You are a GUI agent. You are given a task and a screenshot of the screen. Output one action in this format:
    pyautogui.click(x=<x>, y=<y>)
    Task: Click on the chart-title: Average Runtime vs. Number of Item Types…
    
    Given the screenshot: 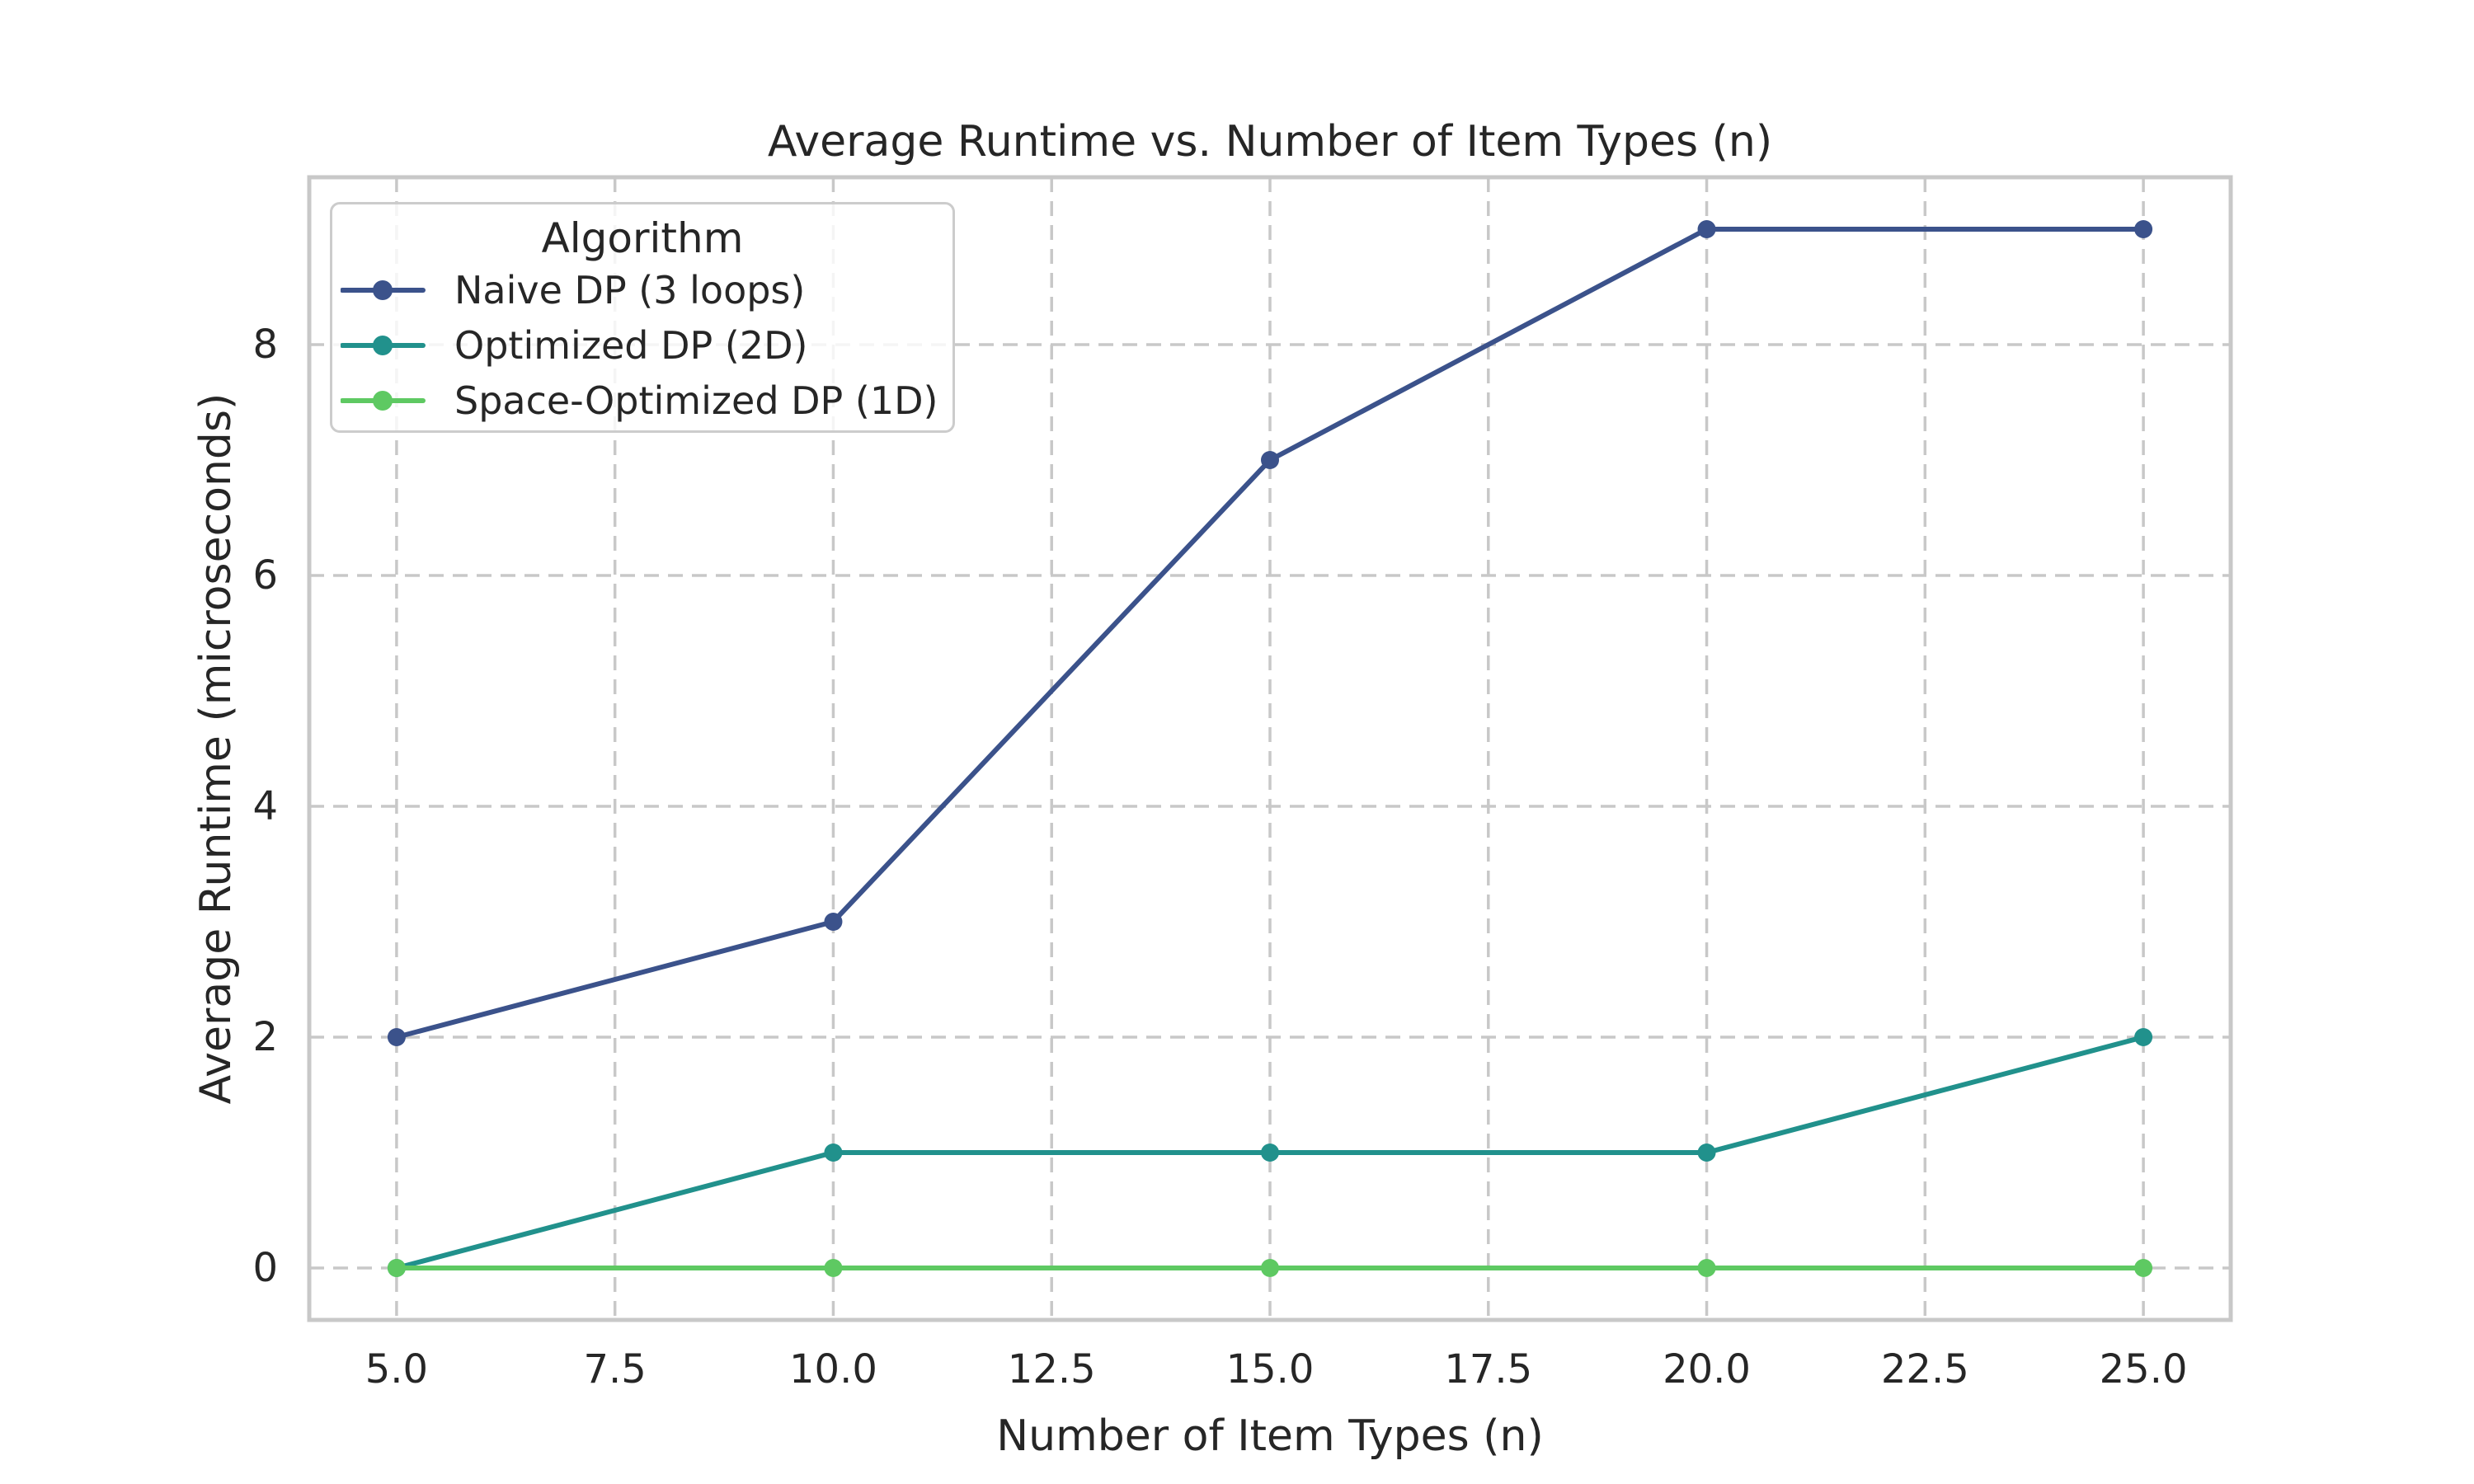 What is the action you would take?
    pyautogui.click(x=1270, y=142)
    